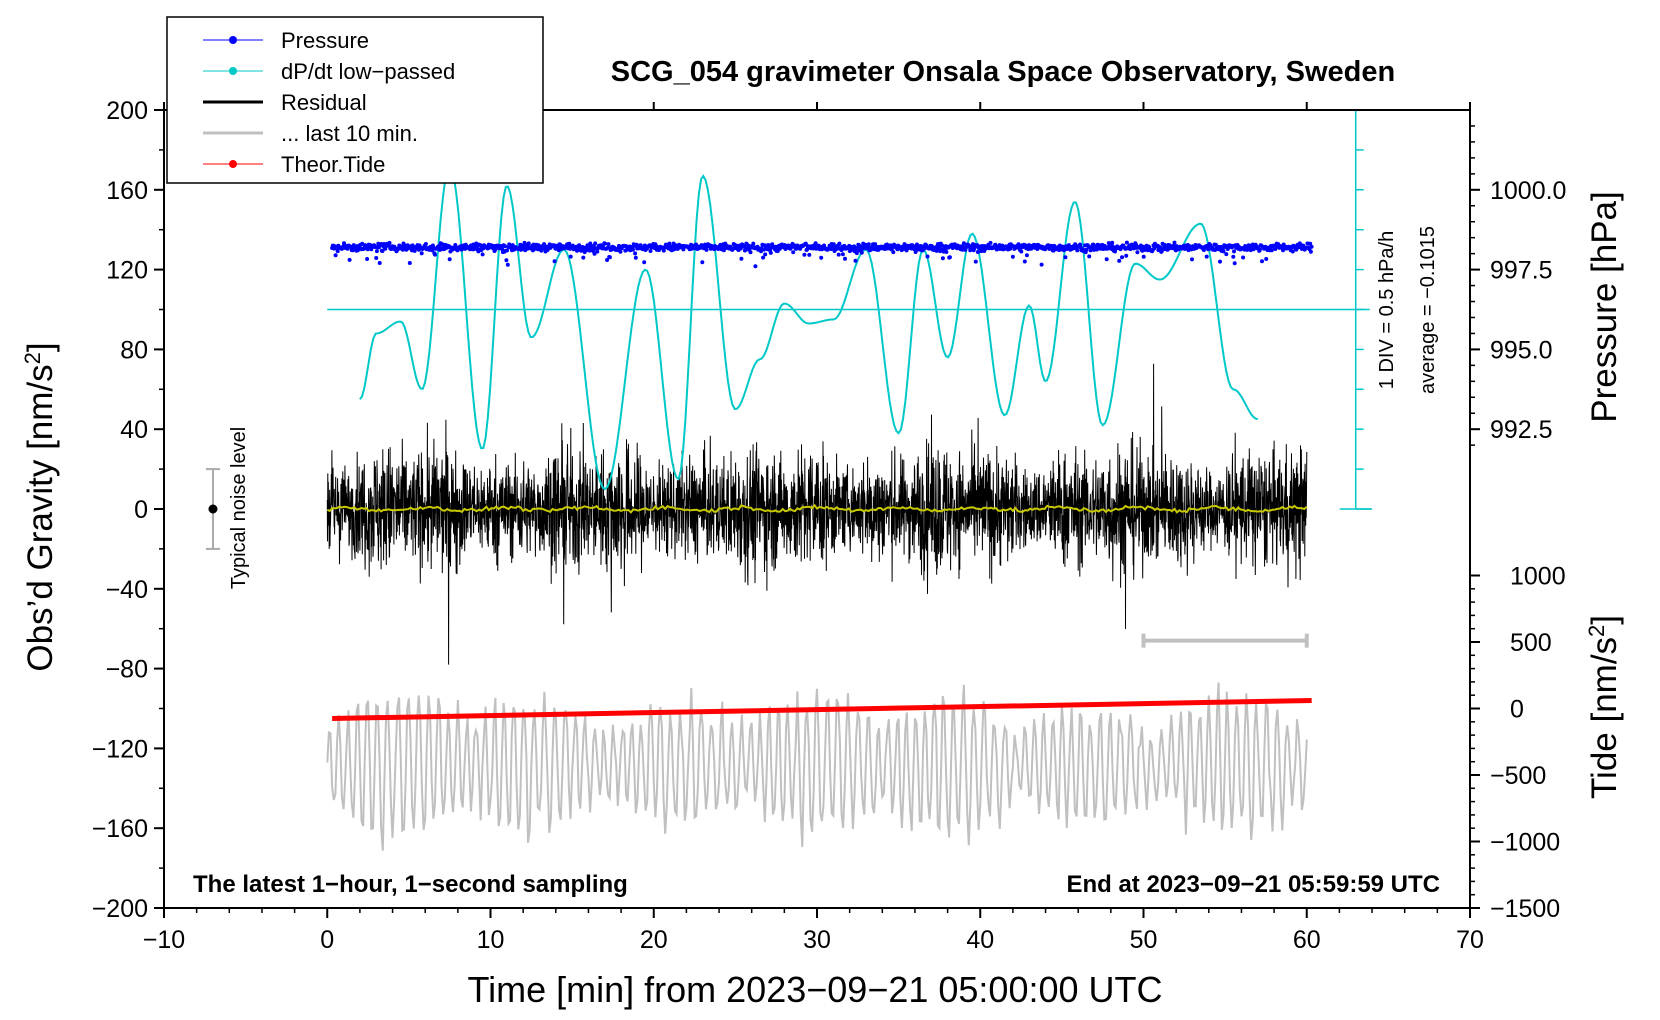 This screenshot has width=1660, height=1020. I want to click on y-axis-label-tide: Tide [nm/s2], so click(1604, 707).